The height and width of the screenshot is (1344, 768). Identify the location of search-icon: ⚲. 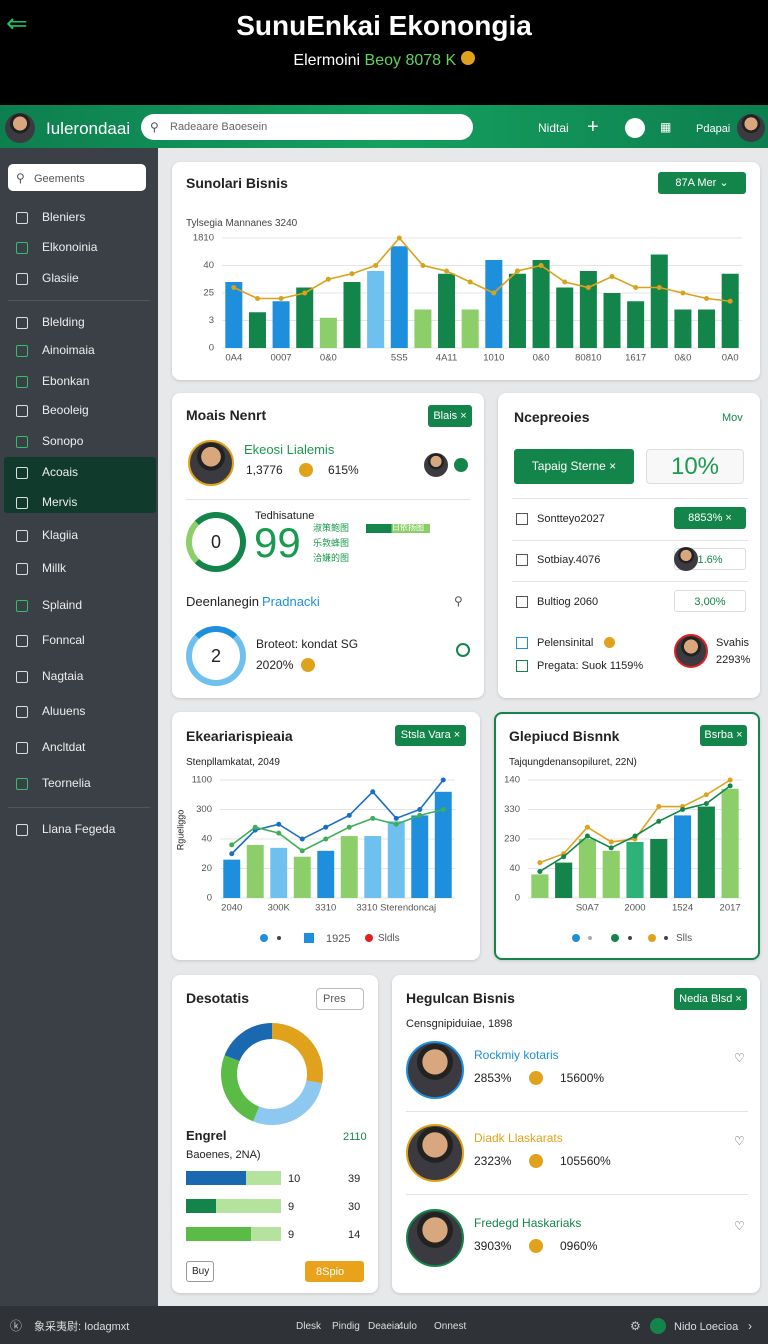
(154, 127).